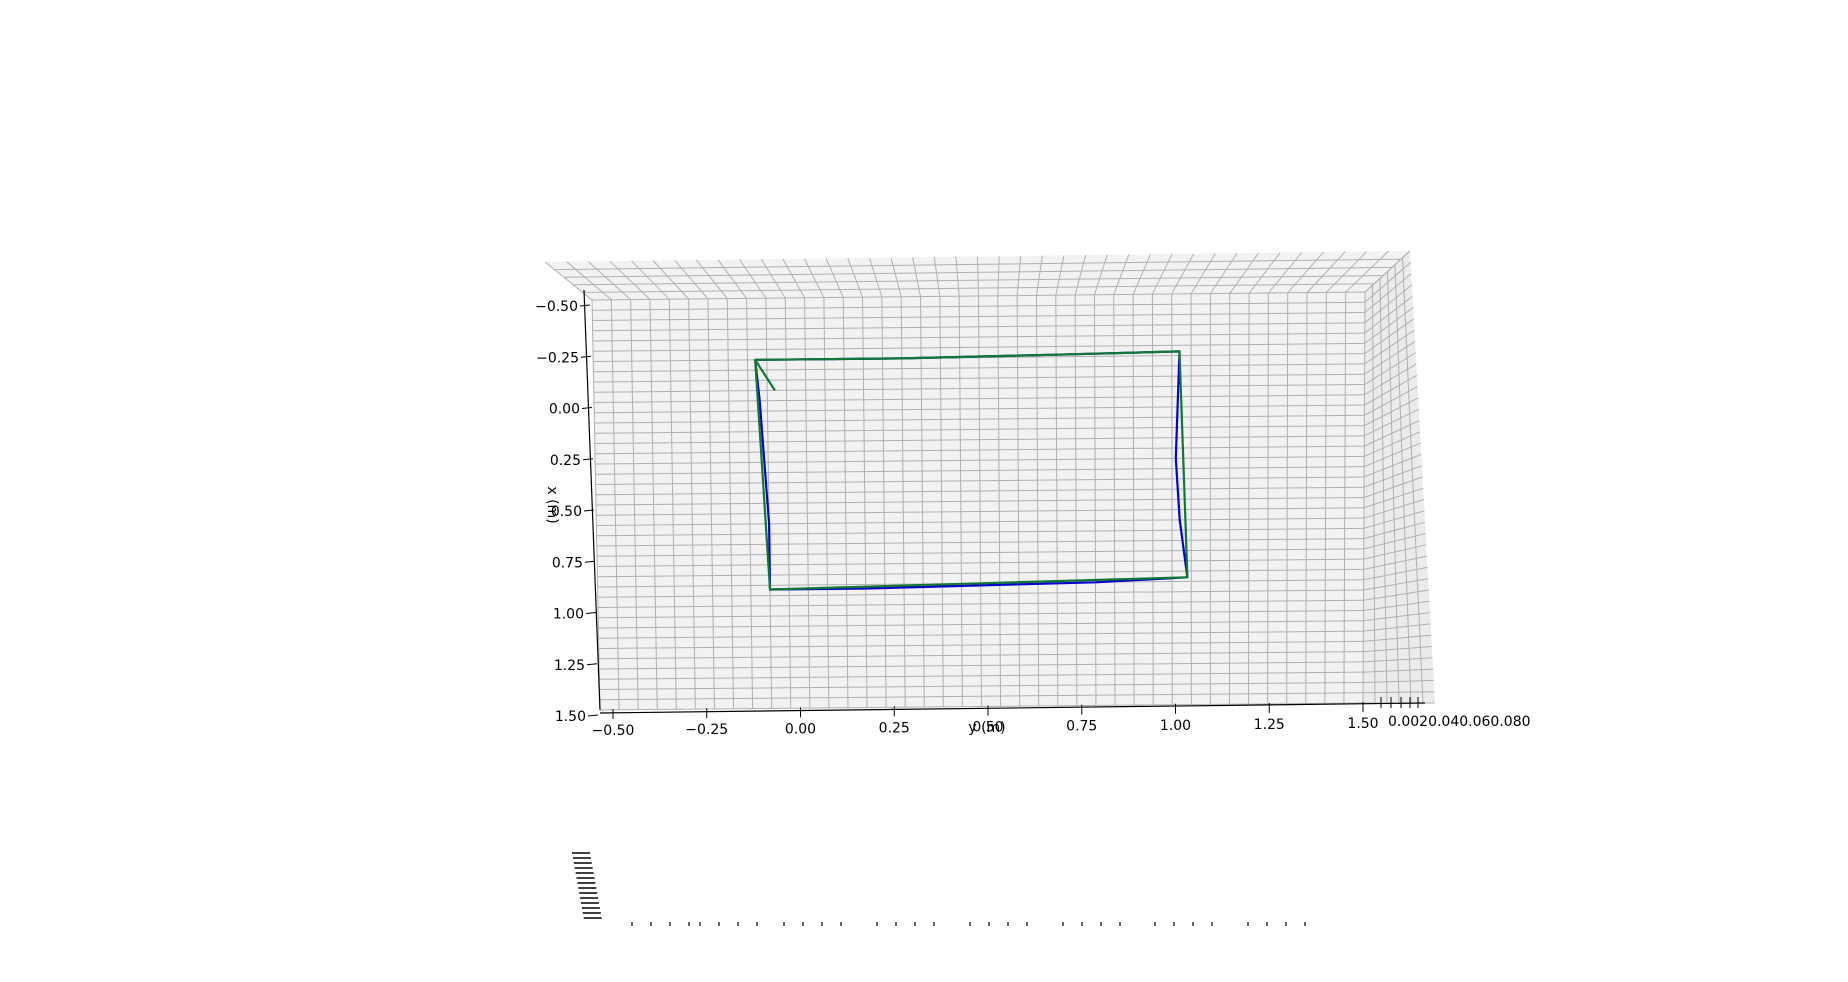 This screenshot has height=982, width=1848. I want to click on x-axis-ticks: −0.50 −0.25 0.00 0.25 0.50 0.75 1.00 1.25 1.50, so click(567, 512).